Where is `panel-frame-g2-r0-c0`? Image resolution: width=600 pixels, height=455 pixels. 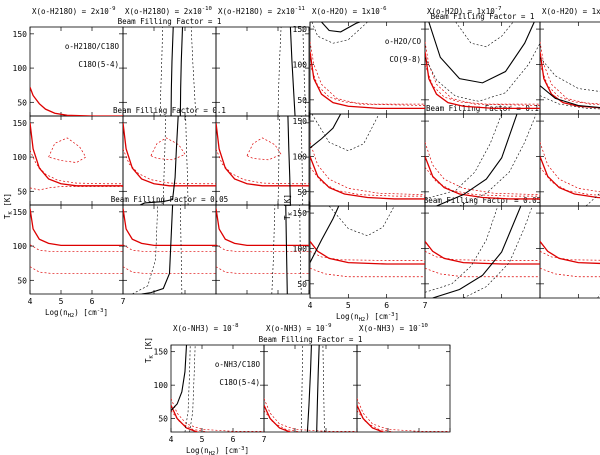
panel-frame-g2-r0-c0 is located at coordinates (217, 388).